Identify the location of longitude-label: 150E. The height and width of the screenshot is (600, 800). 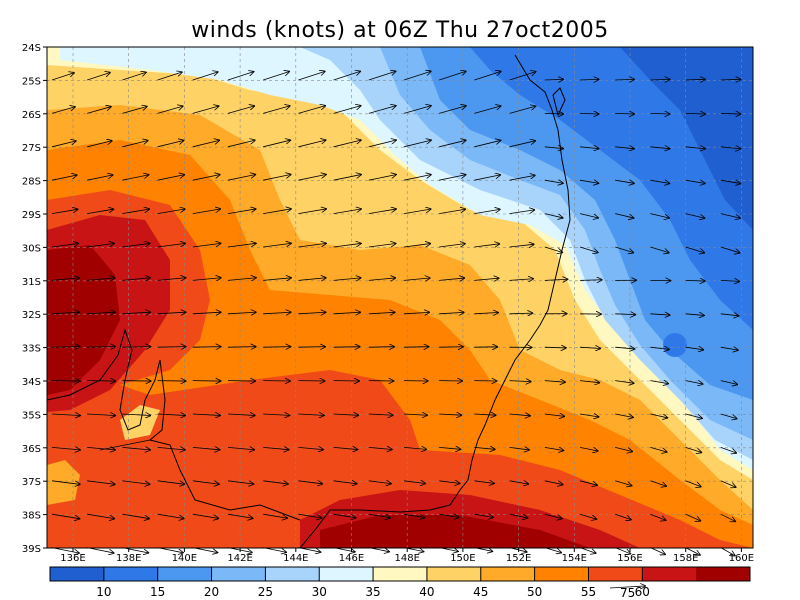
(462, 558).